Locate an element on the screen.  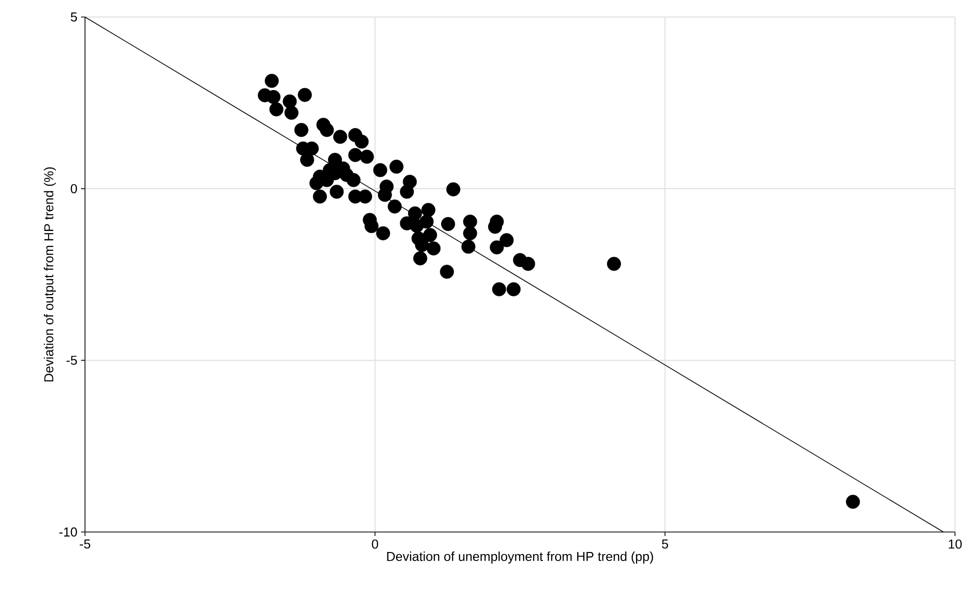
y-tick-label: -10 is located at coordinates (68, 532).